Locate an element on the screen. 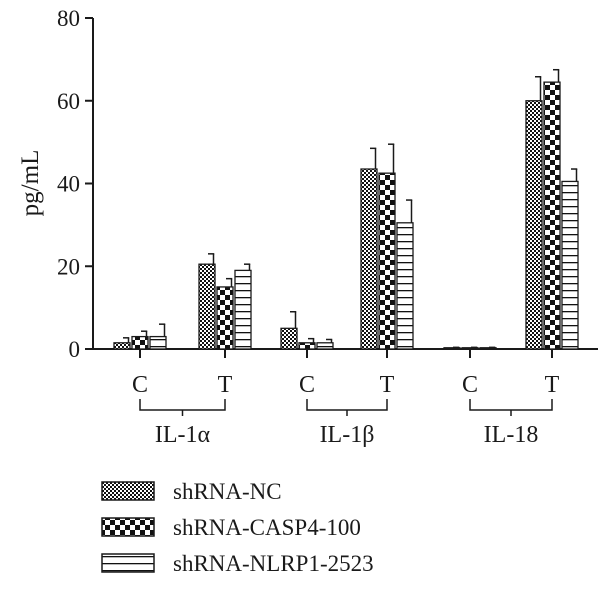 This screenshot has height=591, width=600. y-axis: 0 20 40 60 80 is located at coordinates (75, 184).